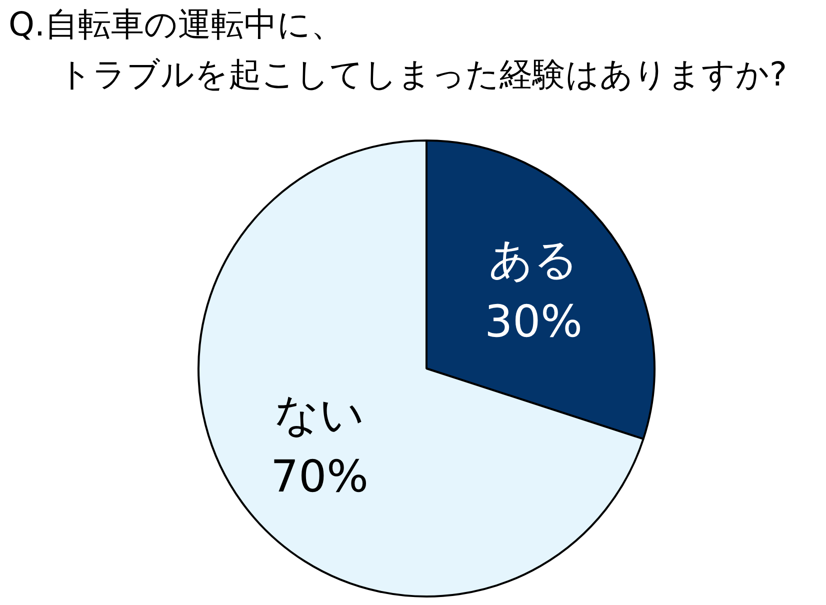 Image resolution: width=826 pixels, height=605 pixels. Describe the element at coordinates (533, 260) in the screenshot. I see `slice-label: ある` at that location.